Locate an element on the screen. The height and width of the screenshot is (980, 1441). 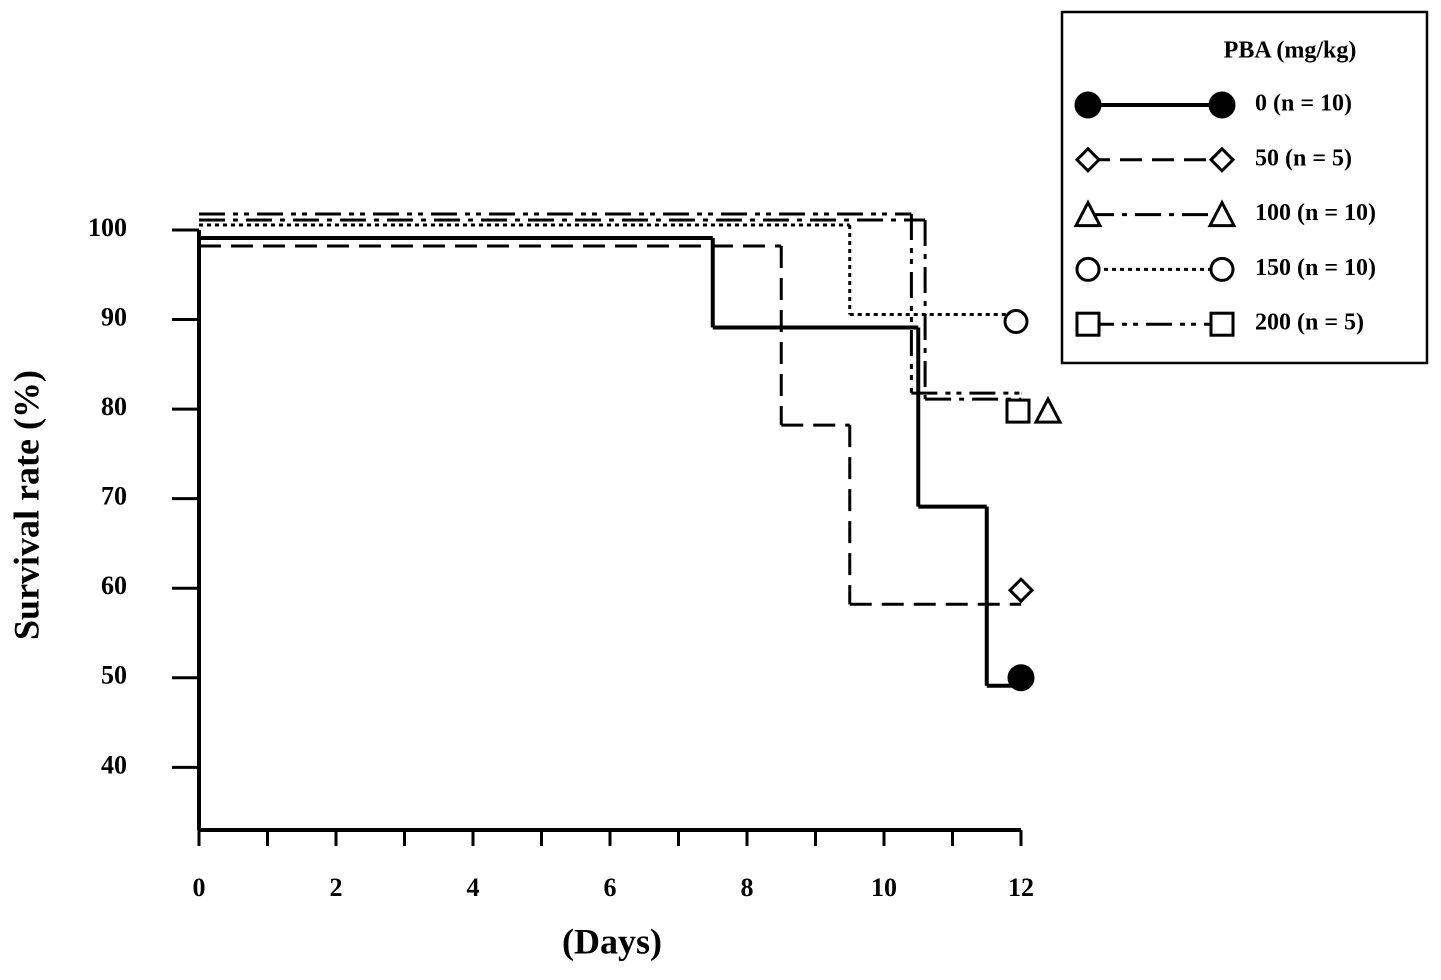
x-tick-label: 6 is located at coordinates (610, 887).